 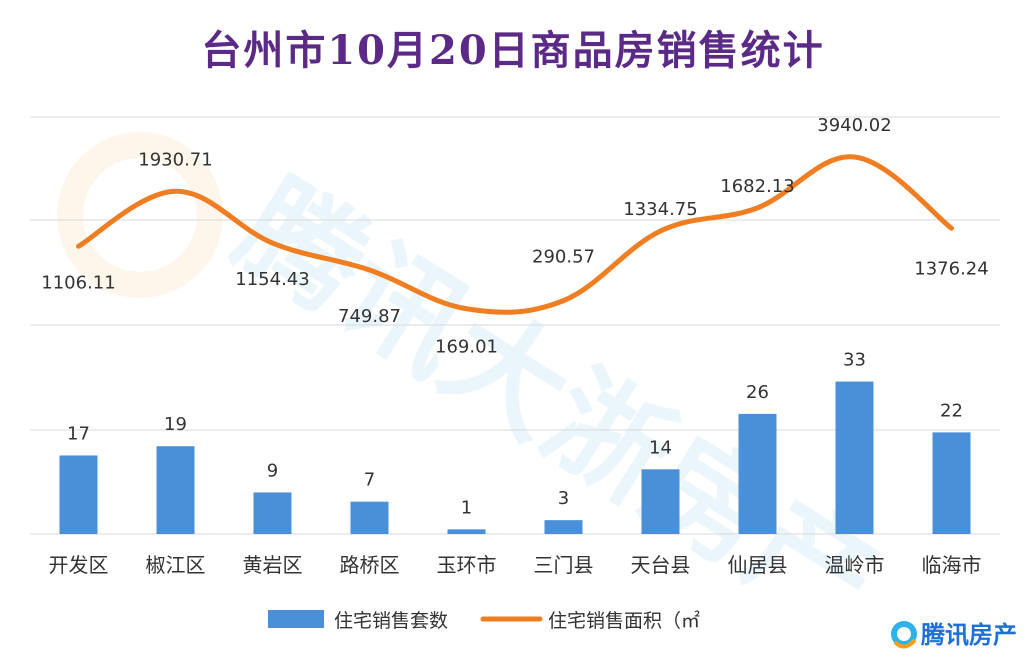 What do you see at coordinates (79, 565) in the screenshot?
I see `category-label: 开发区` at bounding box center [79, 565].